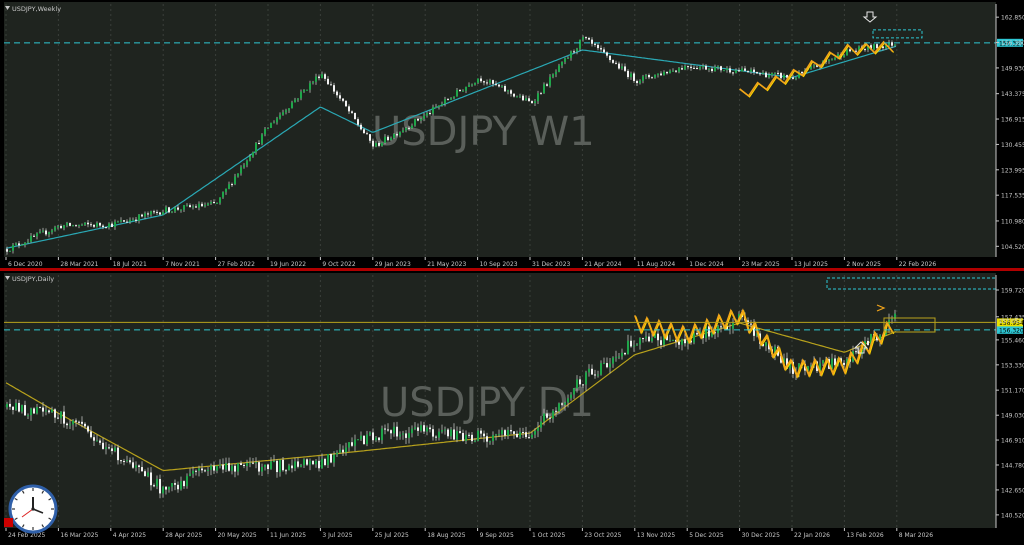 The width and height of the screenshot is (1024, 545). Describe the element at coordinates (548, 535) in the screenshot. I see `x-axis-tick-label: 1 Oct 2025` at that location.